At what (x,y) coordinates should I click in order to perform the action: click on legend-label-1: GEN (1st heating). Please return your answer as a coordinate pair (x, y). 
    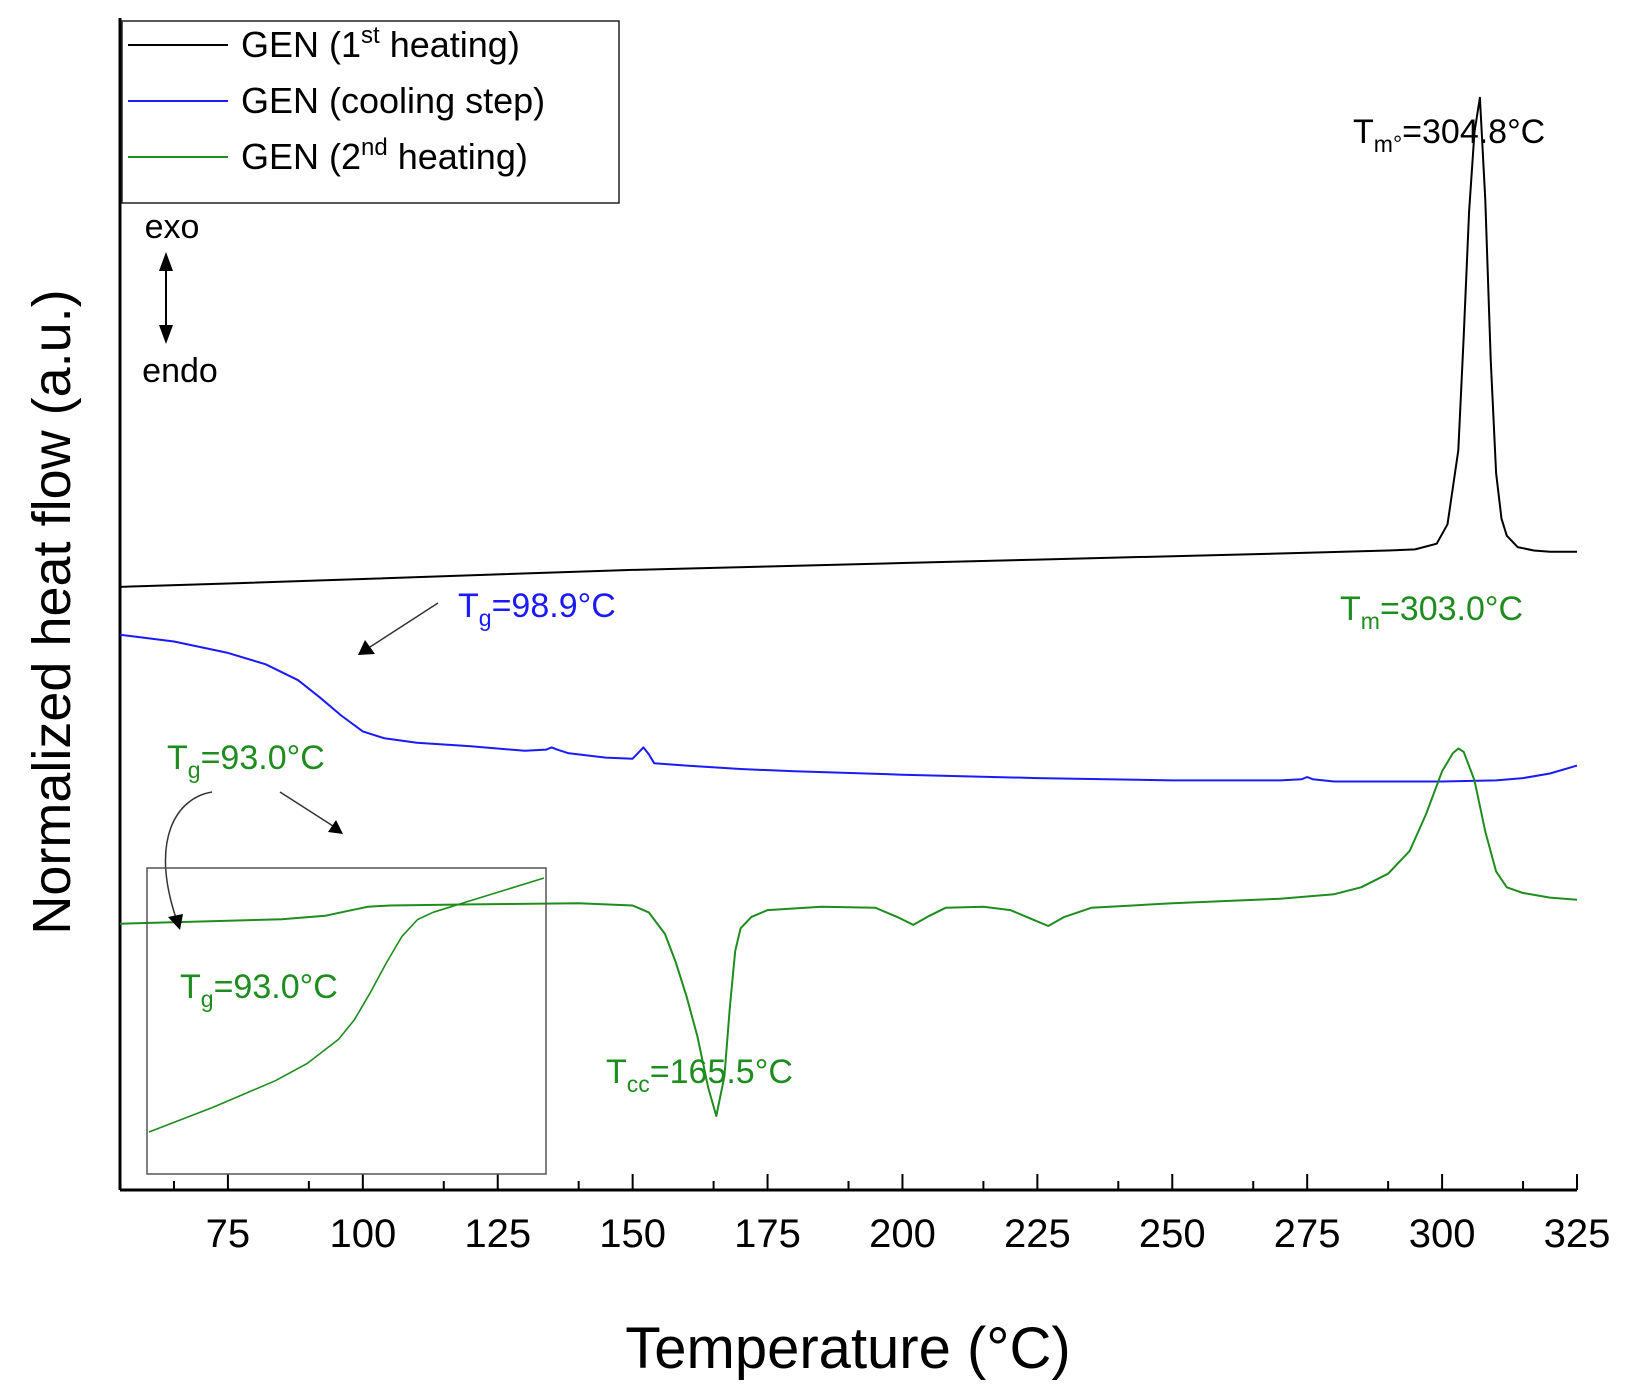
    Looking at the image, I should click on (380, 43).